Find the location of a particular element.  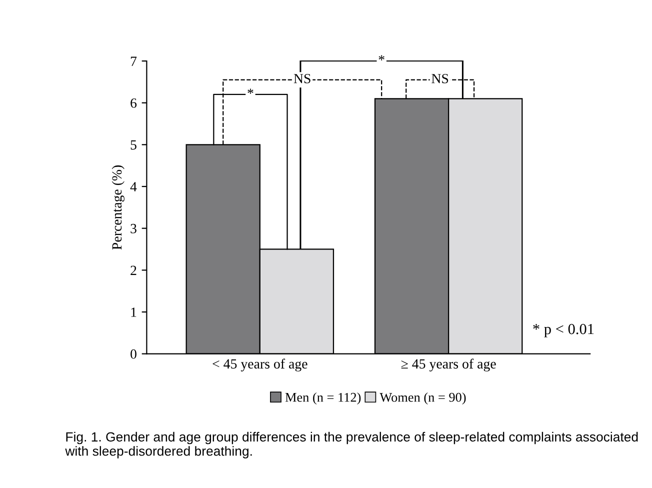

legend-label: Men (n = 112) is located at coordinates (323, 398).